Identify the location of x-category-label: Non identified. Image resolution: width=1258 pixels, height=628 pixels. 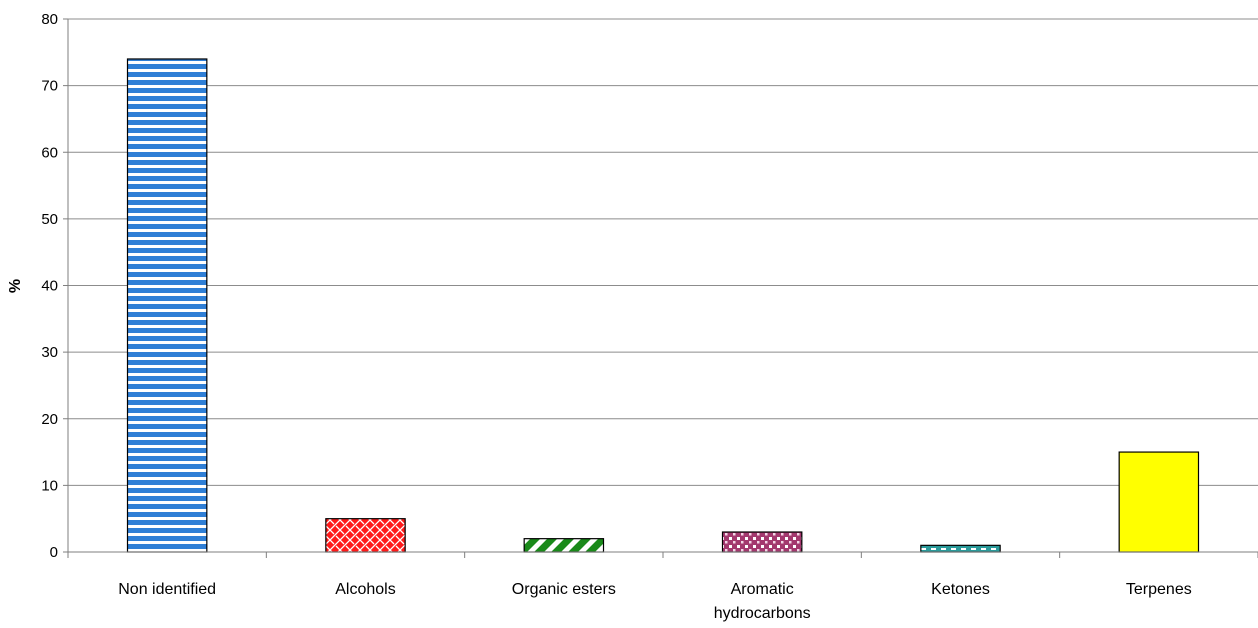
(167, 589).